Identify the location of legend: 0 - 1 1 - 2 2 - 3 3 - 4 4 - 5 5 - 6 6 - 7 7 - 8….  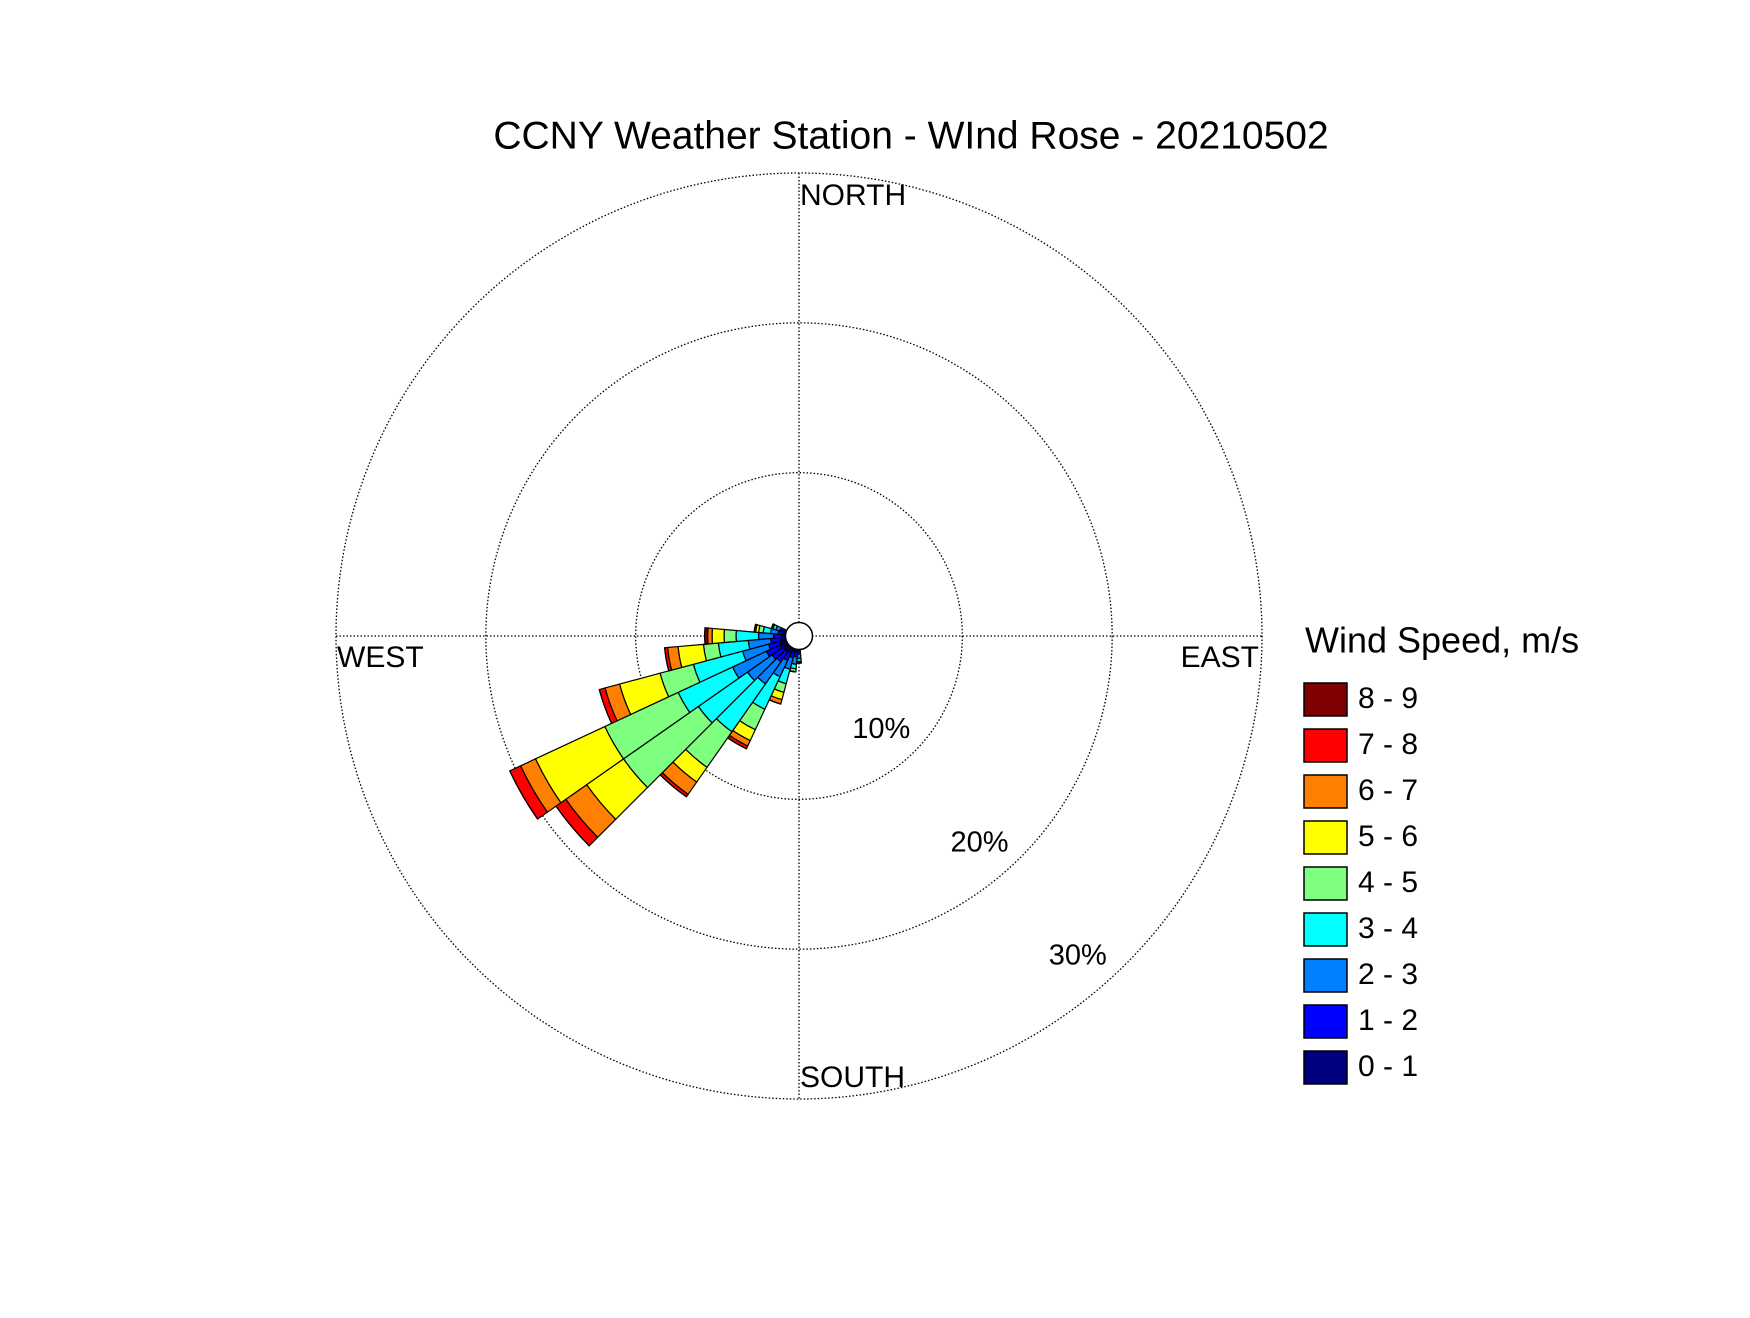
(1361, 883).